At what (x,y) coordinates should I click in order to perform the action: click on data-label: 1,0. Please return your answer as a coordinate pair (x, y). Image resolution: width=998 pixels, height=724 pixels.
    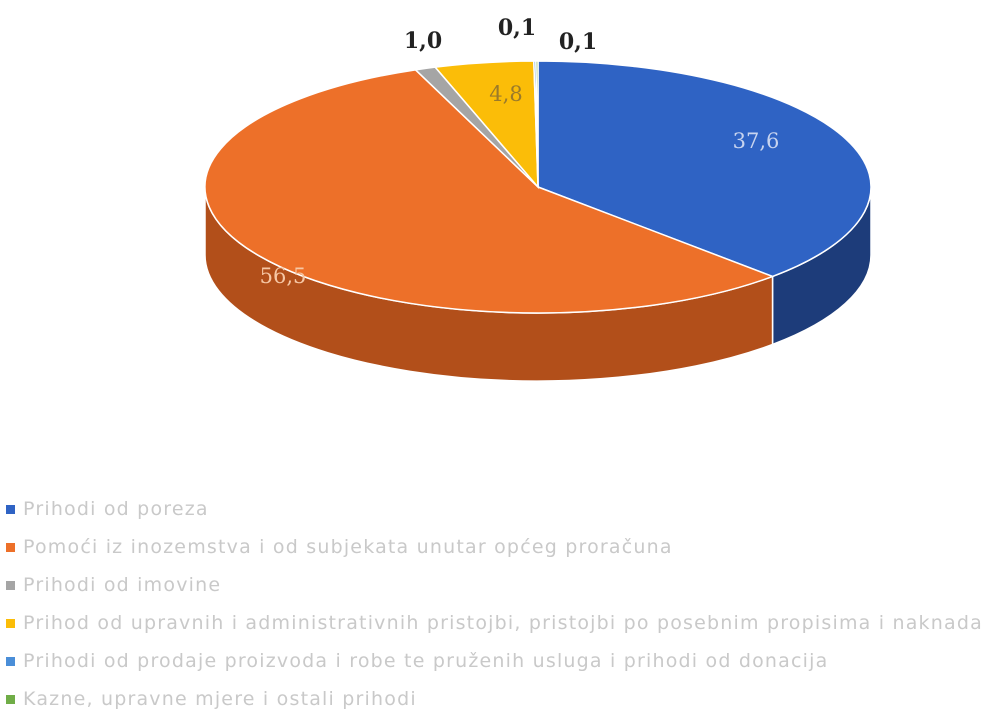
    Looking at the image, I should click on (423, 41).